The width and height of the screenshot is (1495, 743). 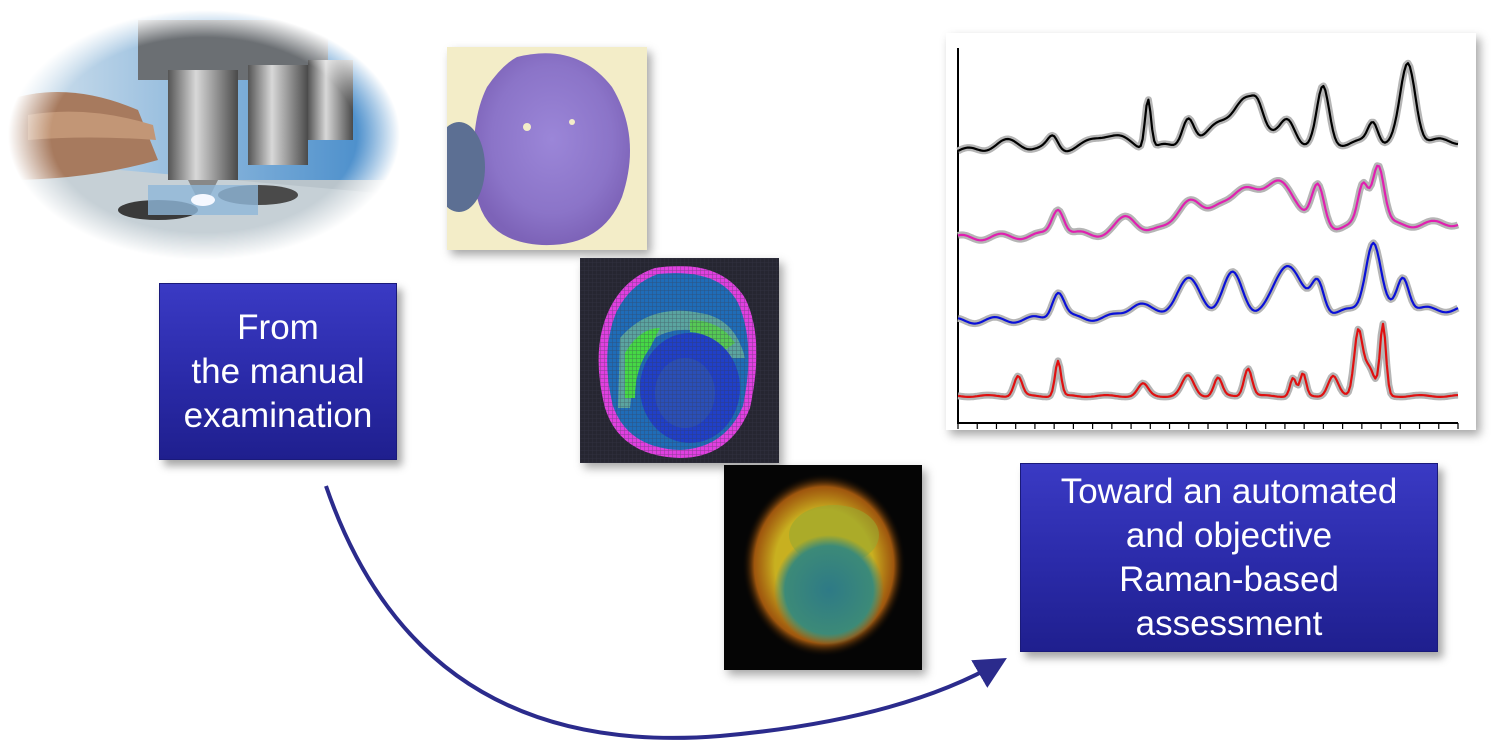 I want to click on right-box-line-4: assessment, so click(x=1229, y=623).